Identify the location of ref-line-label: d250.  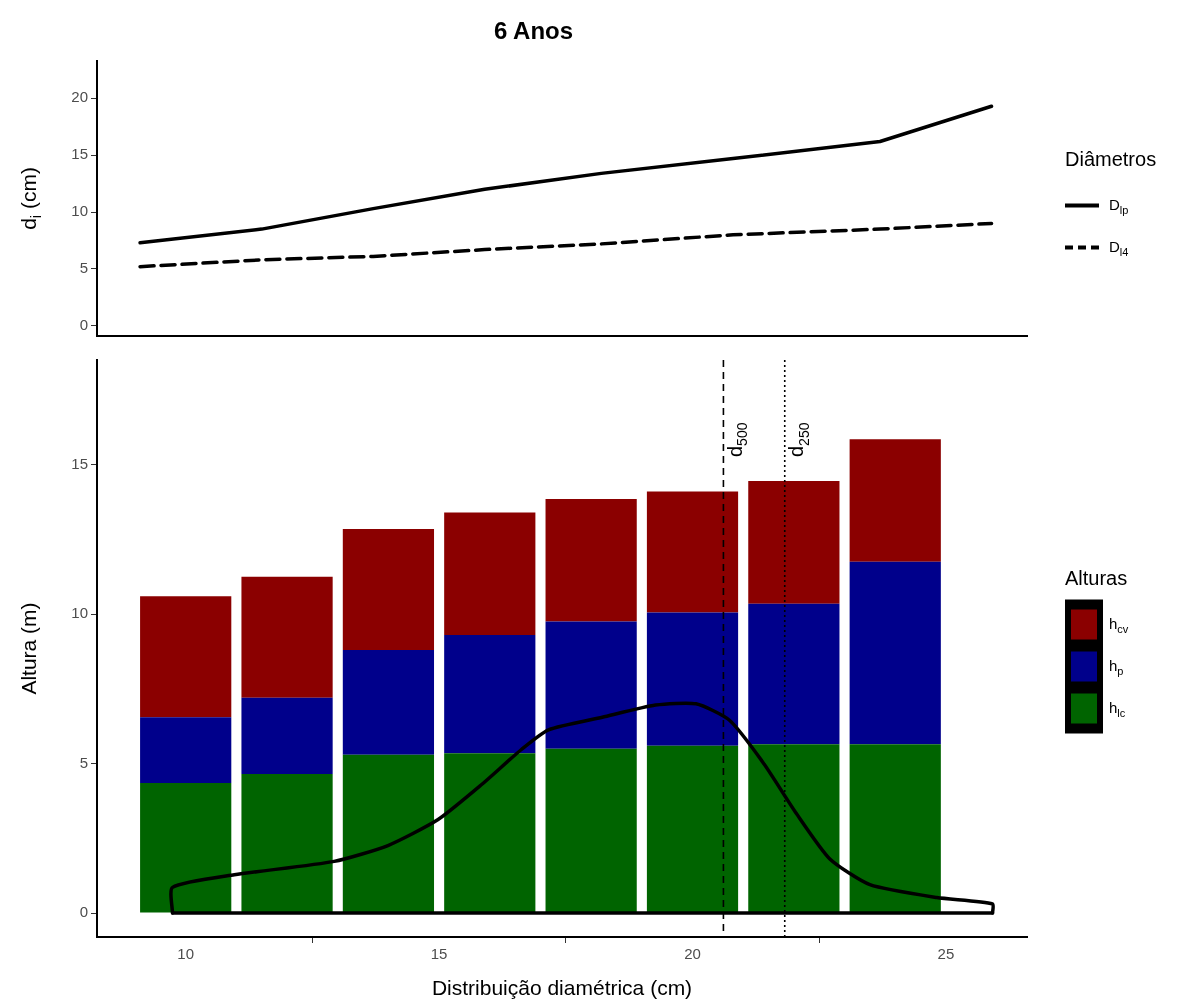
(798, 439).